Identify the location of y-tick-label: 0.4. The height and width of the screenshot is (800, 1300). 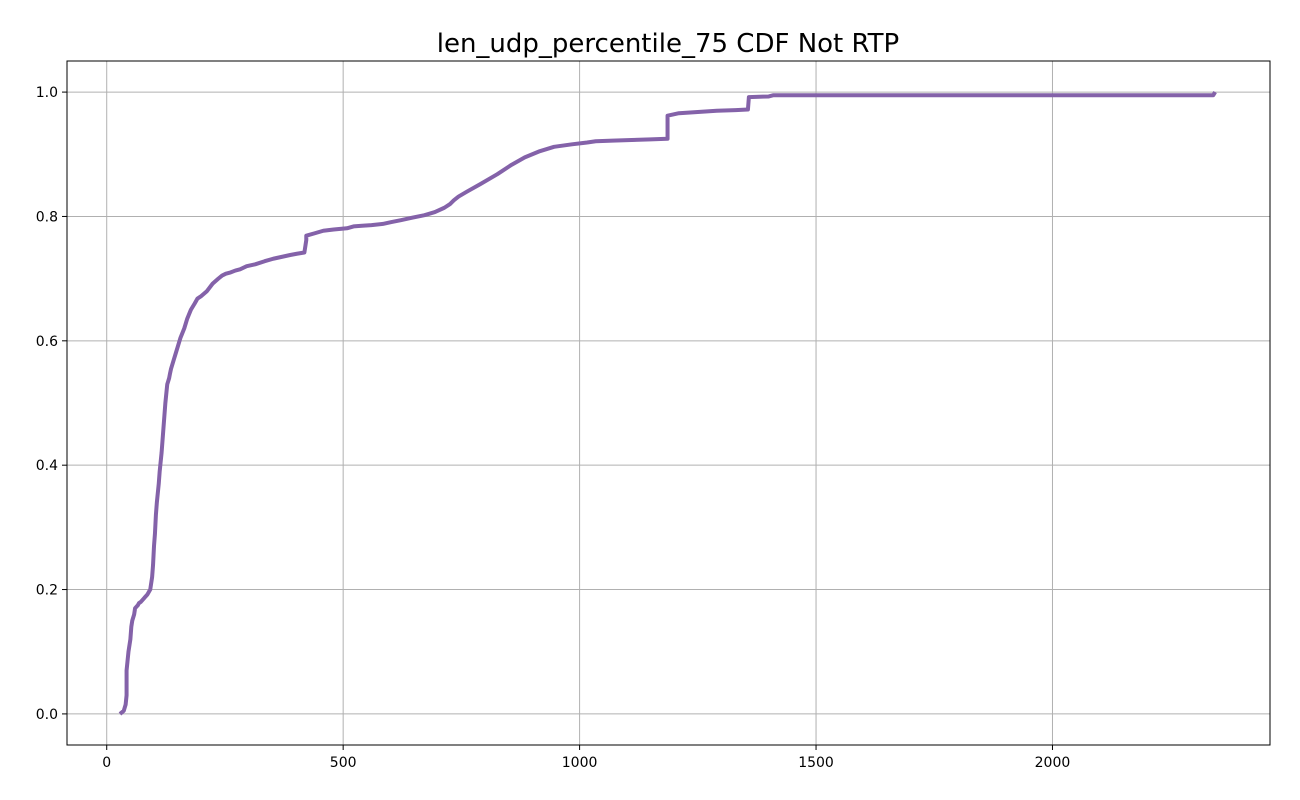
(47, 466).